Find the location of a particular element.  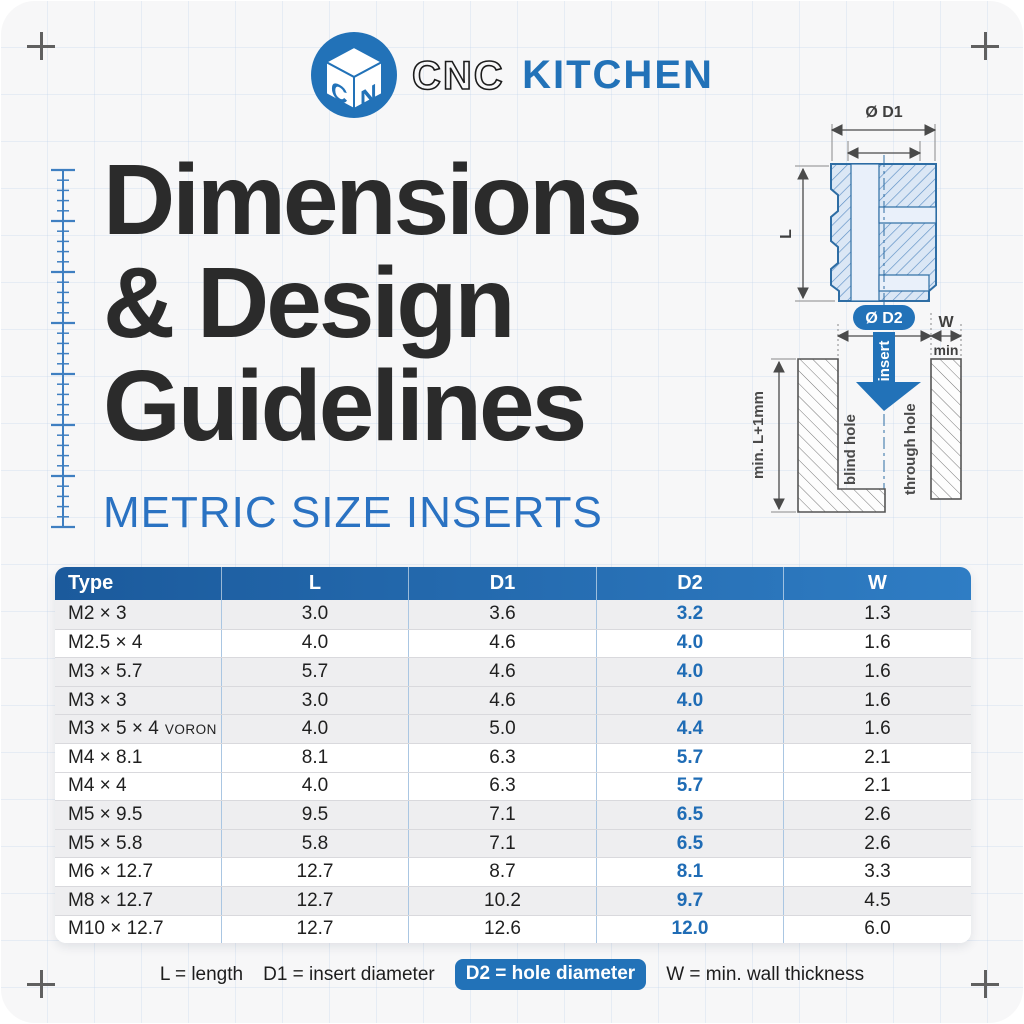

table-row: M5 × 9.5 9.5 7.1 6.5 2.6 is located at coordinates (513, 814).